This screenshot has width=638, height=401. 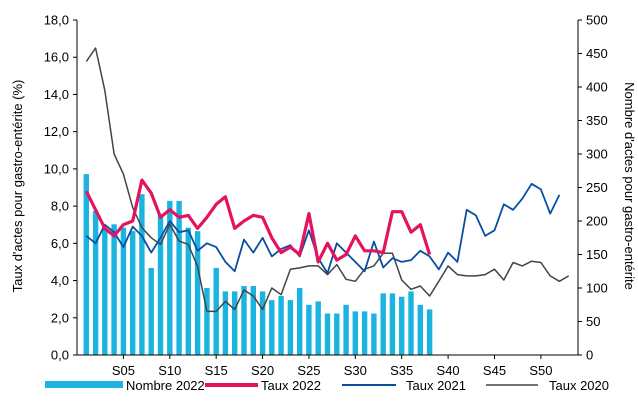 I want to click on bar-nombre-2022-w5, so click(x=123, y=291).